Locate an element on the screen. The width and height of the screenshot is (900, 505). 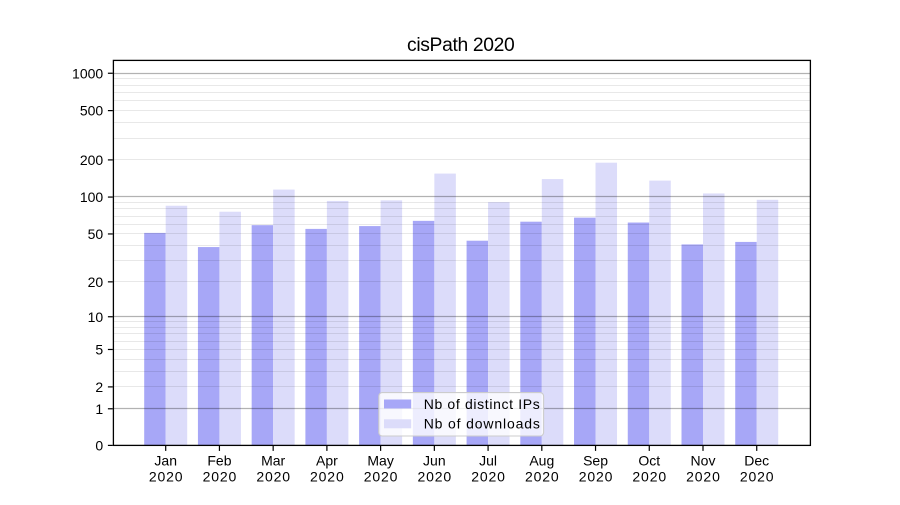
svg-text: Nb of downloads is located at coordinates (482, 424).